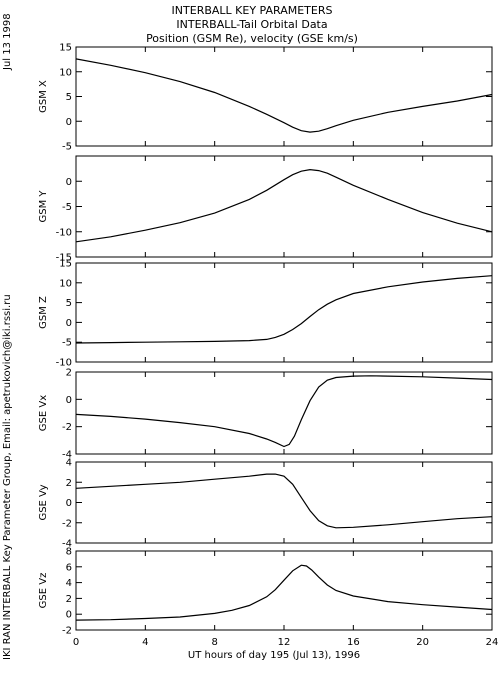 This screenshot has width=504, height=684. What do you see at coordinates (214, 642) in the screenshot?
I see `x-tick-label: 8` at bounding box center [214, 642].